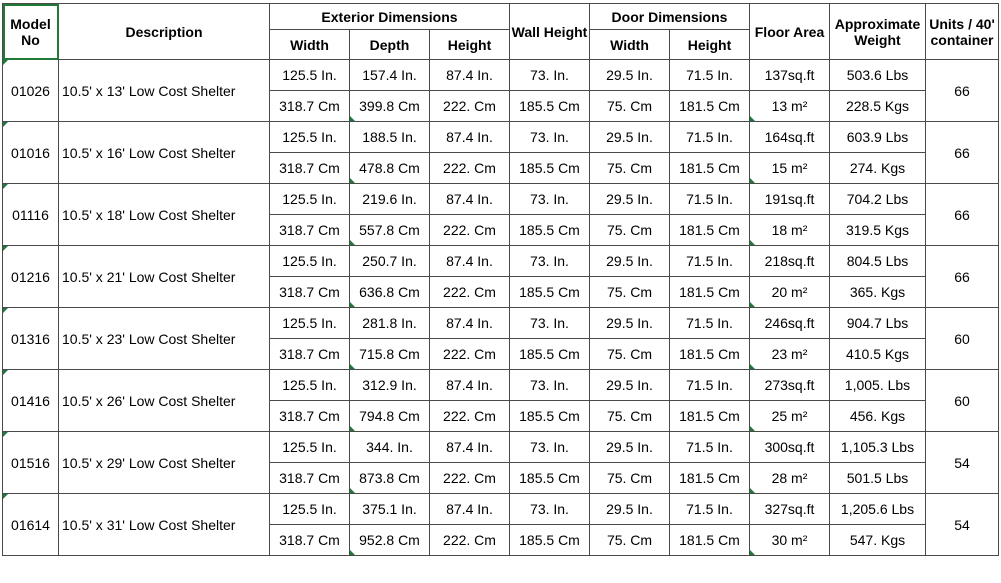 The height and width of the screenshot is (583, 1001). What do you see at coordinates (877, 478) in the screenshot?
I see `weight-kg-cell: 501.5 Lbs` at bounding box center [877, 478].